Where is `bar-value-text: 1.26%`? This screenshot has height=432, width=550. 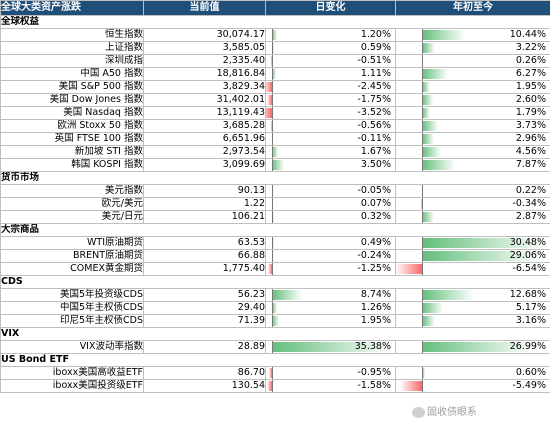 bar-value-text: 1.26% is located at coordinates (375, 308).